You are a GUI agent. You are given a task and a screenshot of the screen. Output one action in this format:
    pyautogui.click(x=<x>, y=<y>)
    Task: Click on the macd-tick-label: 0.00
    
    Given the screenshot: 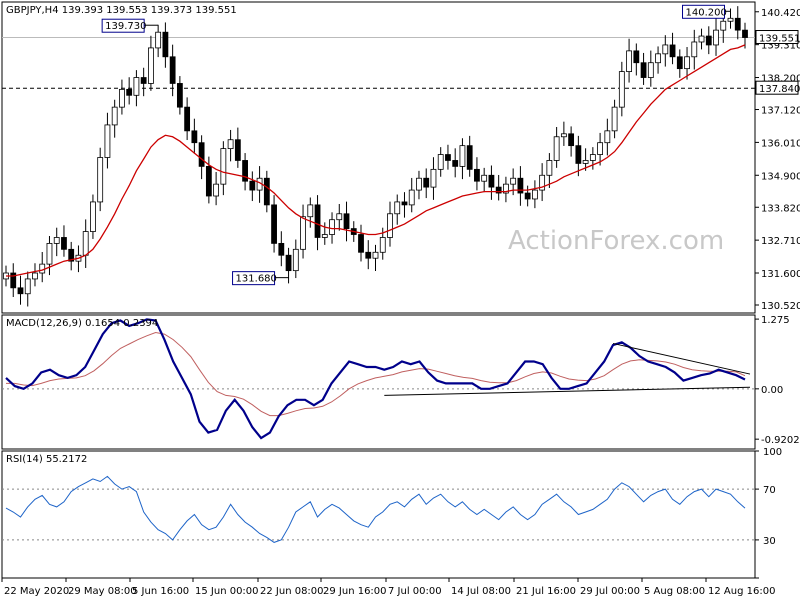 What is the action you would take?
    pyautogui.click(x=772, y=390)
    